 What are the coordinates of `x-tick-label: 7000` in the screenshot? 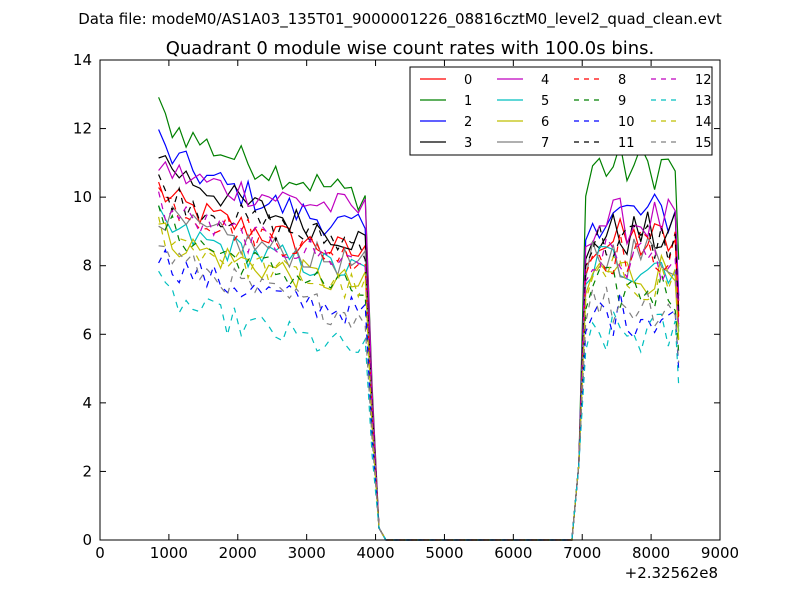 It's located at (582, 553).